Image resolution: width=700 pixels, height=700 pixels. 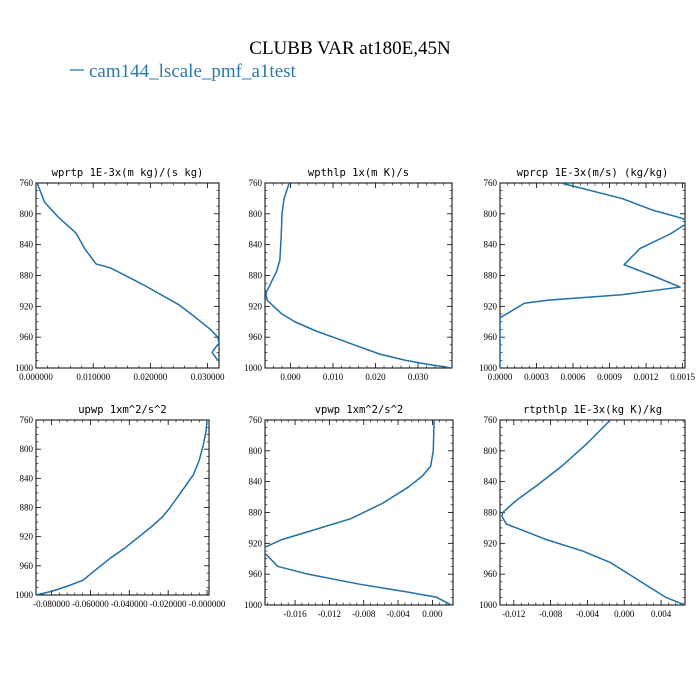 I want to click on x-tick-label: -0.040000, so click(x=129, y=604).